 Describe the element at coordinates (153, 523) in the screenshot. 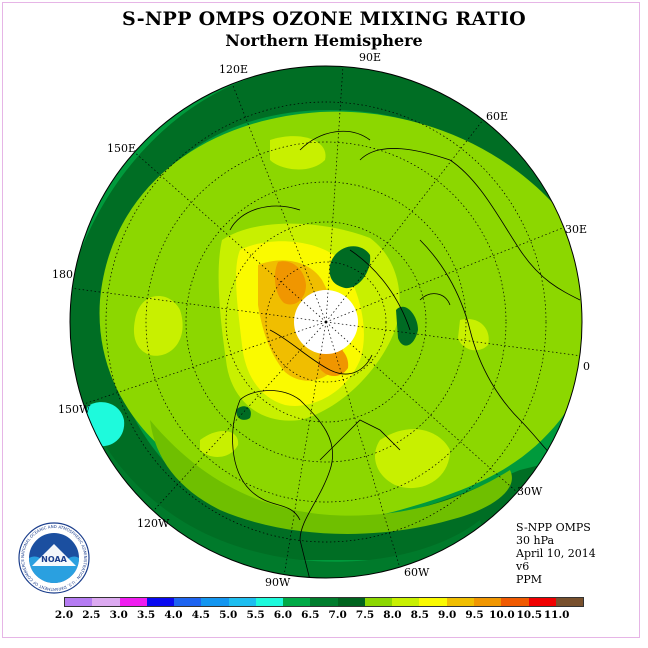

I see `lon-label-120w: 120W` at that location.